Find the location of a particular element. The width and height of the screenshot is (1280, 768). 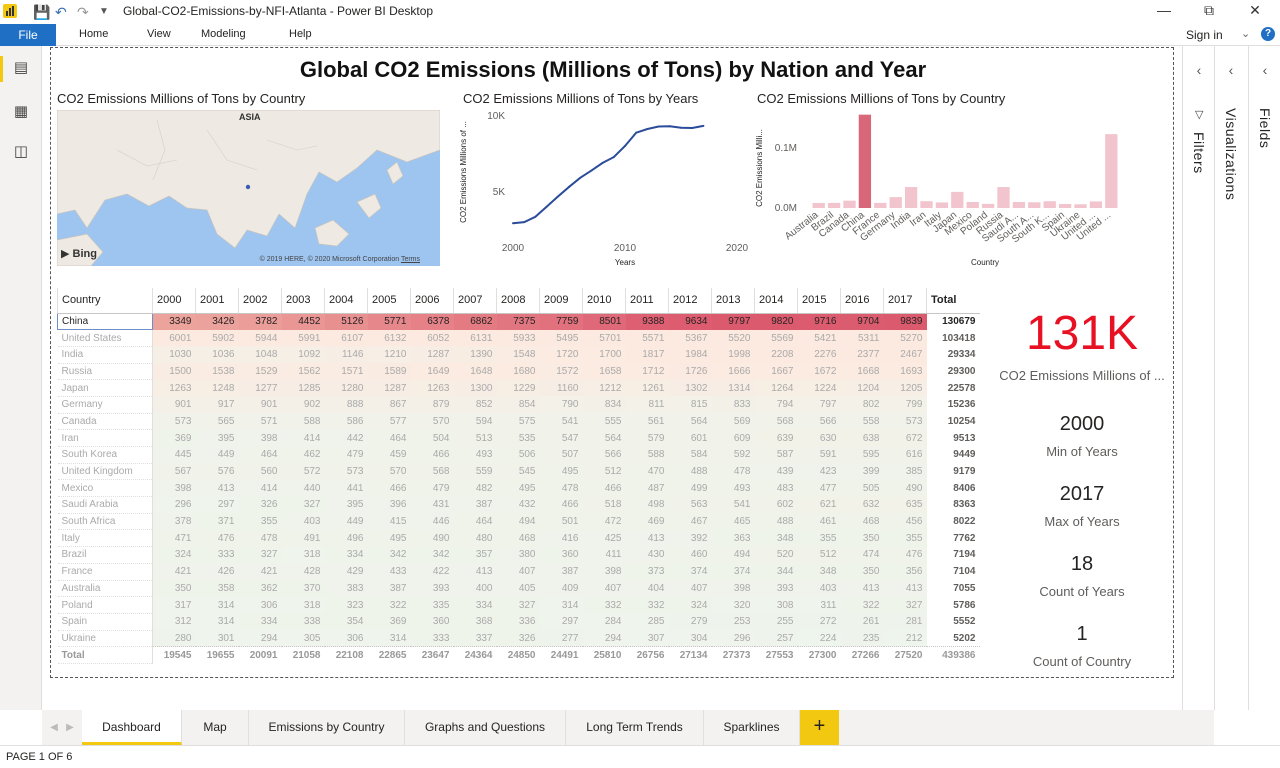

bar-canada is located at coordinates (849, 204).